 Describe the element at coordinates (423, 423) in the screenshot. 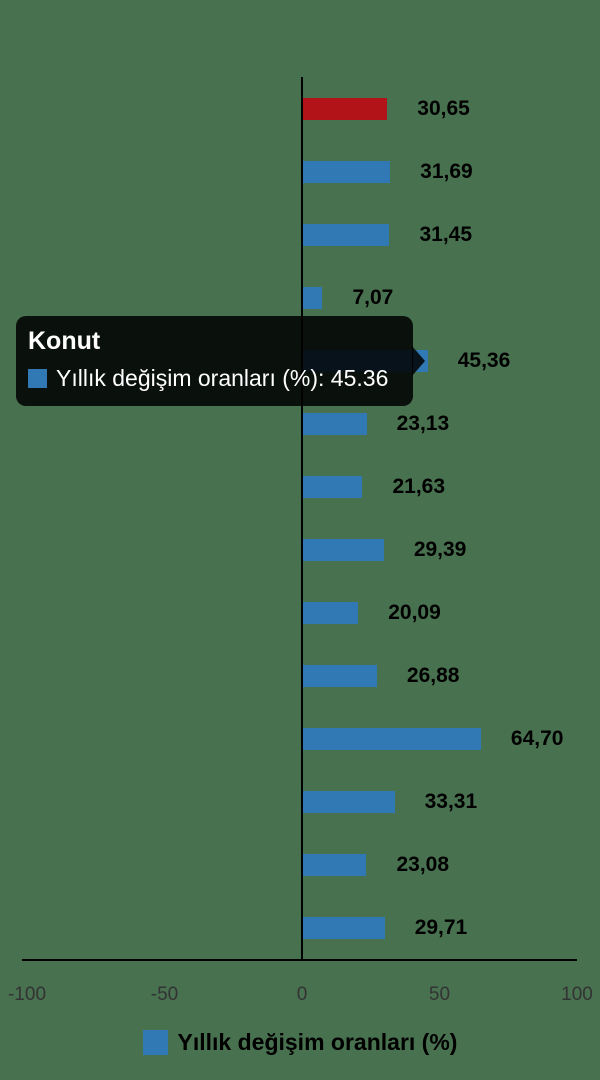

I see `bar-value-label: 23,13` at that location.